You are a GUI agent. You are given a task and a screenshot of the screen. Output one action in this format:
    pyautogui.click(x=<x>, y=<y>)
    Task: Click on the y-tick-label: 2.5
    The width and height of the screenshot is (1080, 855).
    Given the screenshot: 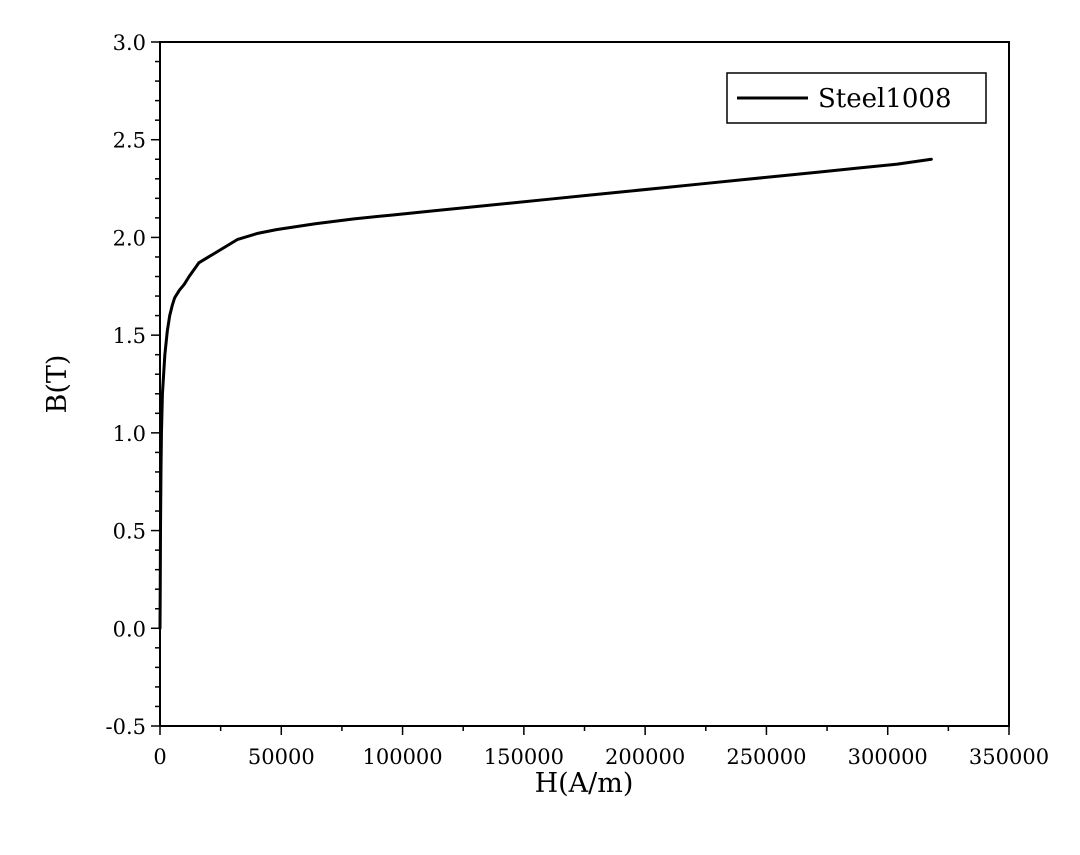 What is the action you would take?
    pyautogui.click(x=129, y=141)
    